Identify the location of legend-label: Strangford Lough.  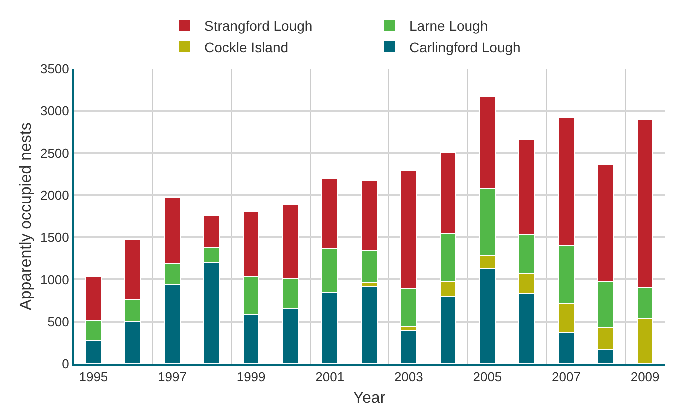
(258, 26).